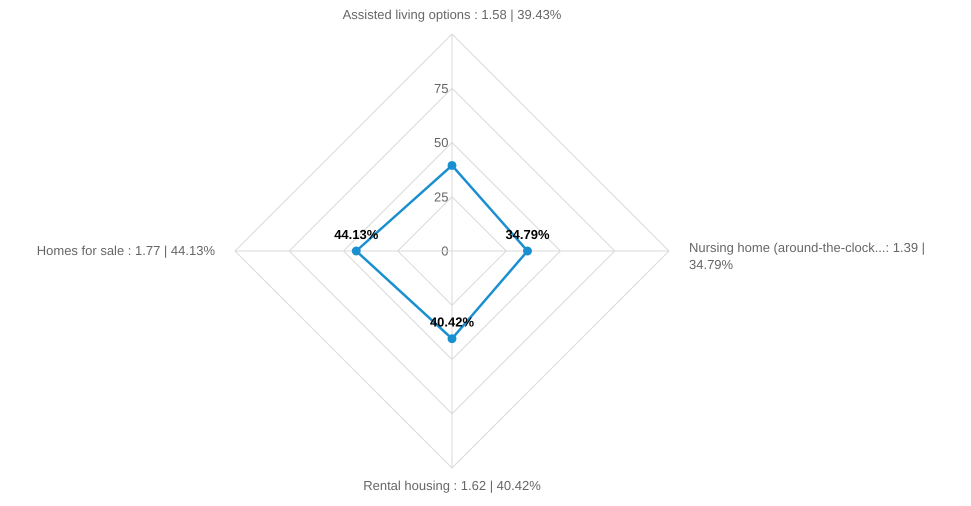  What do you see at coordinates (807, 256) in the screenshot?
I see `spoke-label: Nursing home (around-the-clock...: 1.39 | 34.79%` at bounding box center [807, 256].